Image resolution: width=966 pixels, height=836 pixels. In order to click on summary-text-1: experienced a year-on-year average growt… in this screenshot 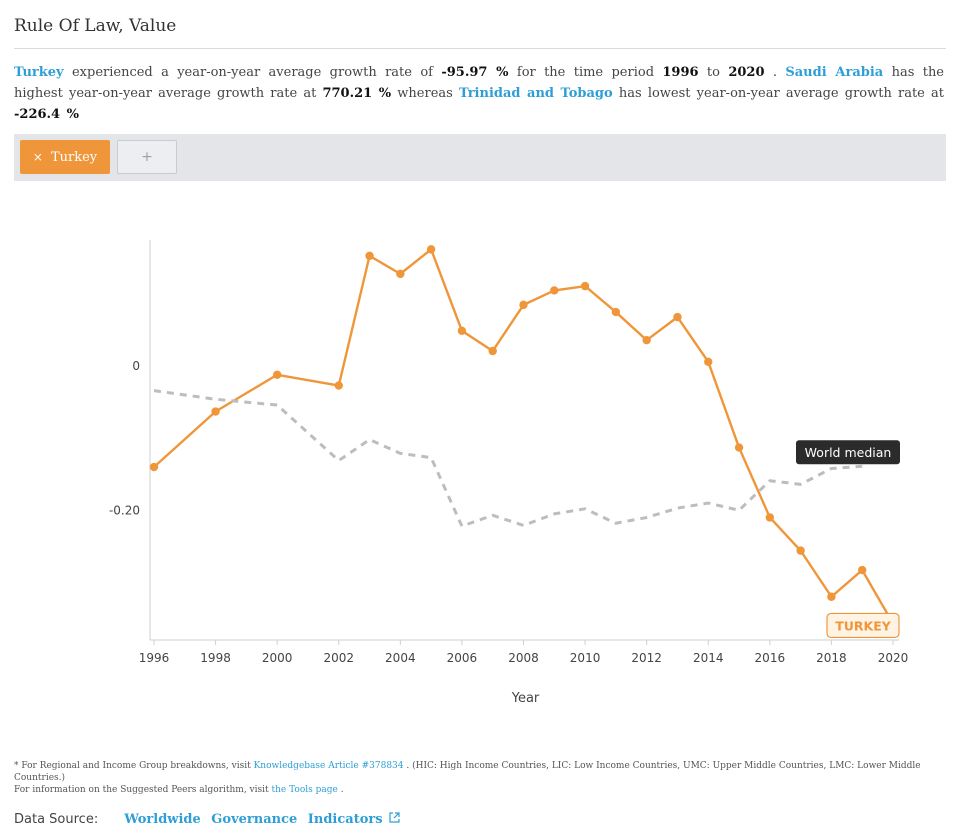, I will do `click(252, 72)`.